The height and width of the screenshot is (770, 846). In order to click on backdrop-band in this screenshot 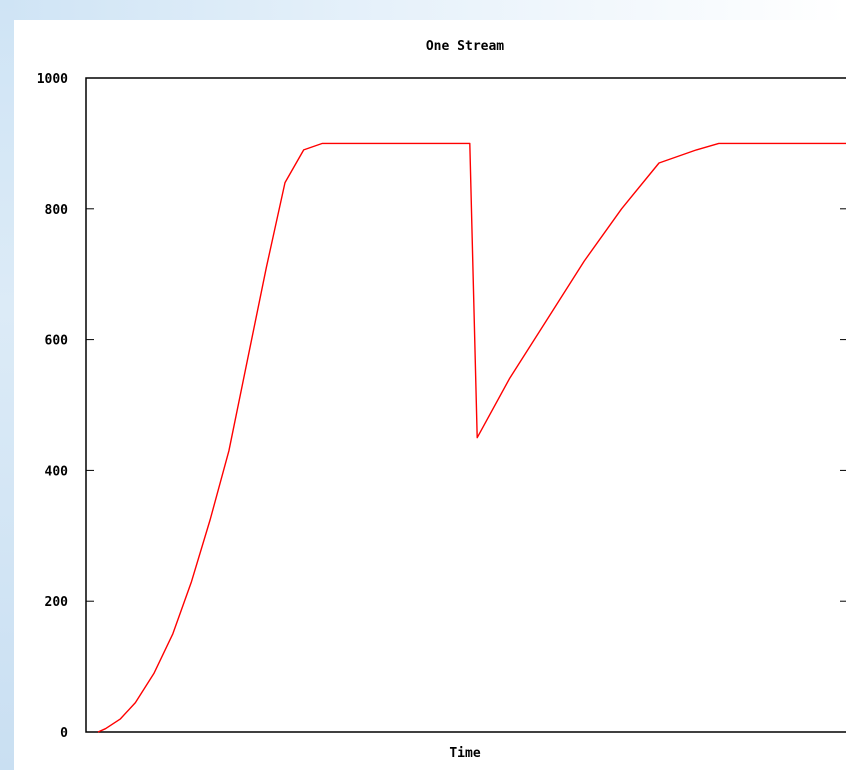, I will do `click(423, 10)`.